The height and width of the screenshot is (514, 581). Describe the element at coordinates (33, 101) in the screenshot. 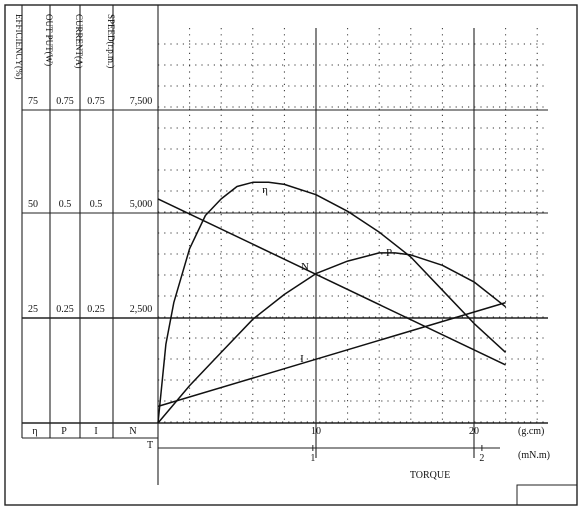

I see `scale-value: 75` at that location.